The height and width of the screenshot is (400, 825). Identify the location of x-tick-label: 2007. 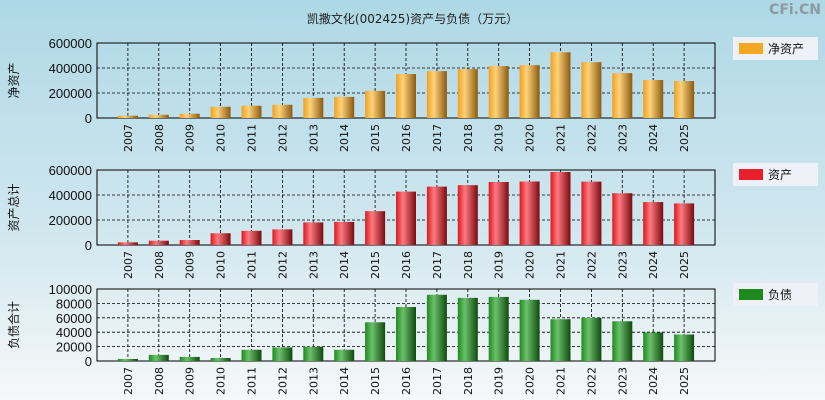
(128, 381).